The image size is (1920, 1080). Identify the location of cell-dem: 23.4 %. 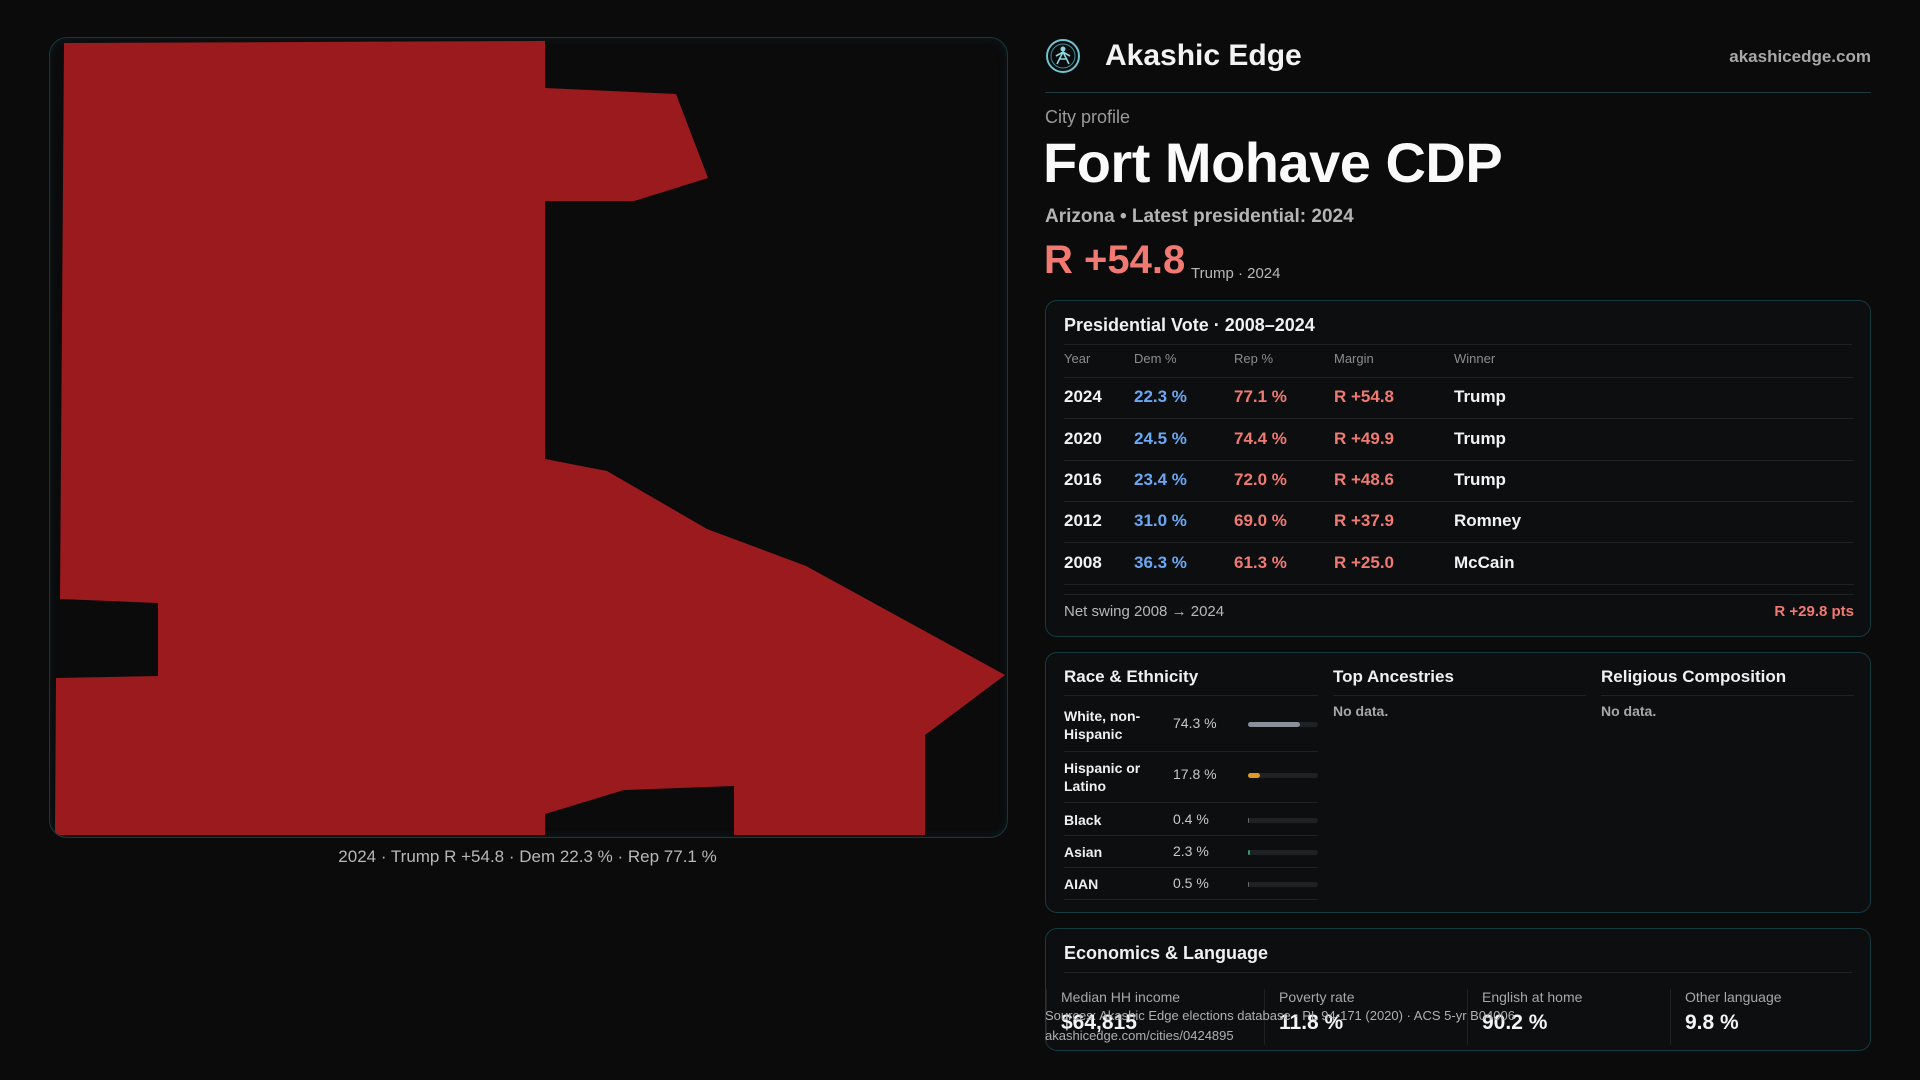
(1160, 479).